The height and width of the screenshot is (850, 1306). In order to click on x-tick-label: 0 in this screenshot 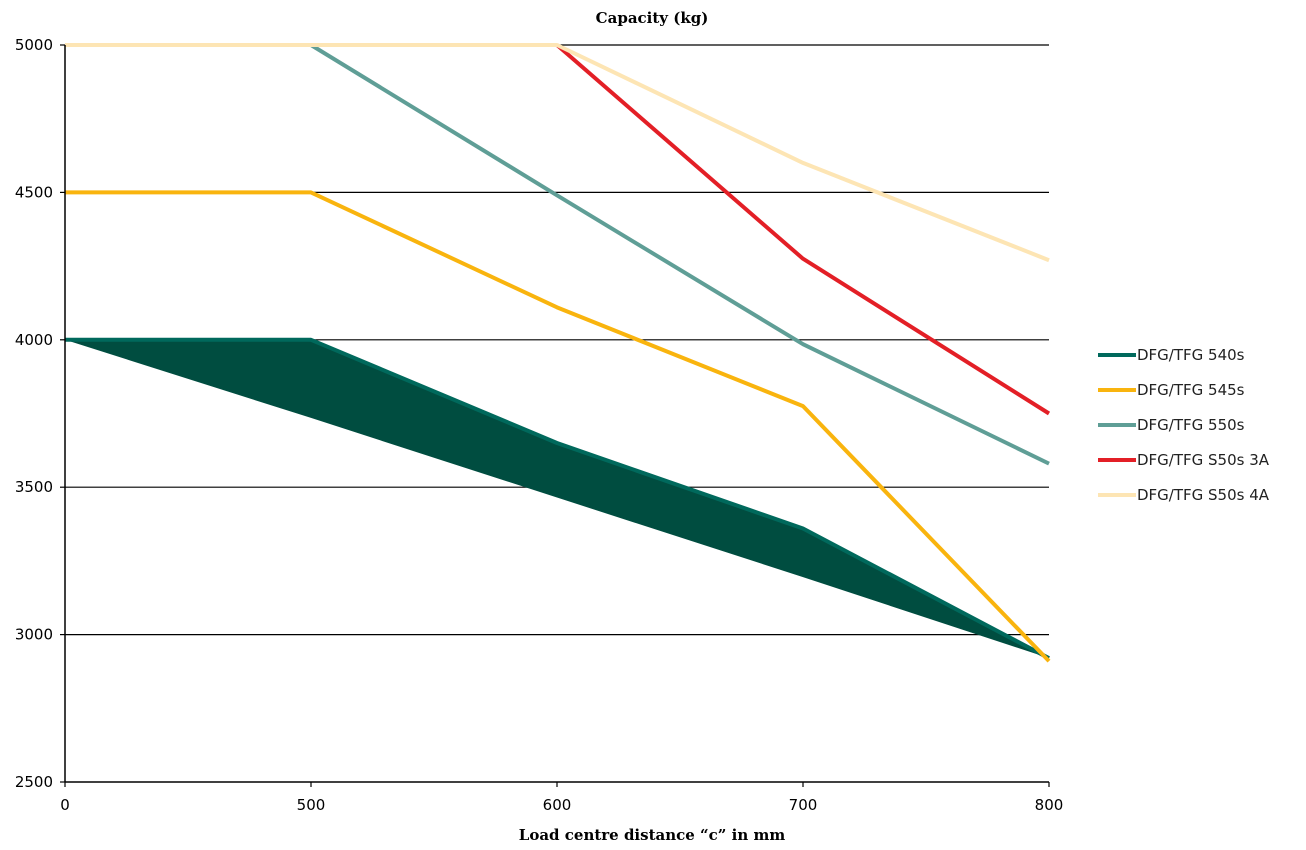, I will do `click(65, 805)`.